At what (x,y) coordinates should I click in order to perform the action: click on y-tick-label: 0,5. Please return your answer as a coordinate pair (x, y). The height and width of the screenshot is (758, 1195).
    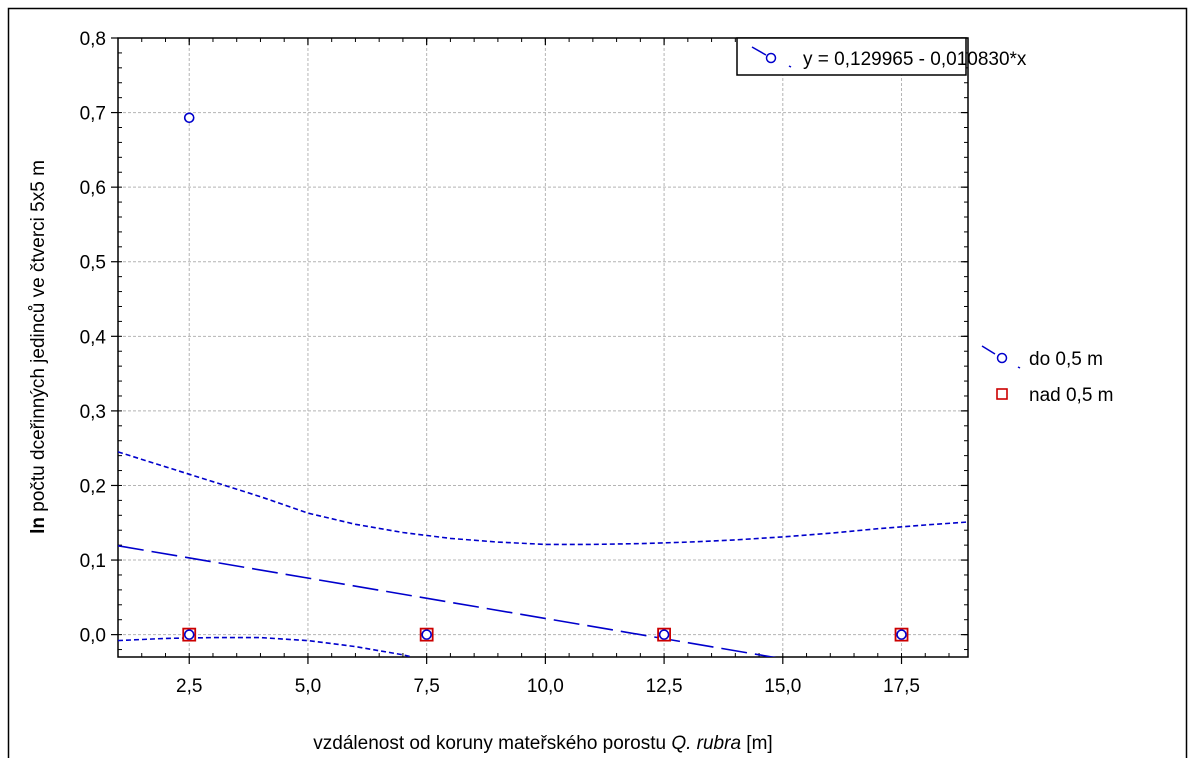
    Looking at the image, I should click on (93, 263).